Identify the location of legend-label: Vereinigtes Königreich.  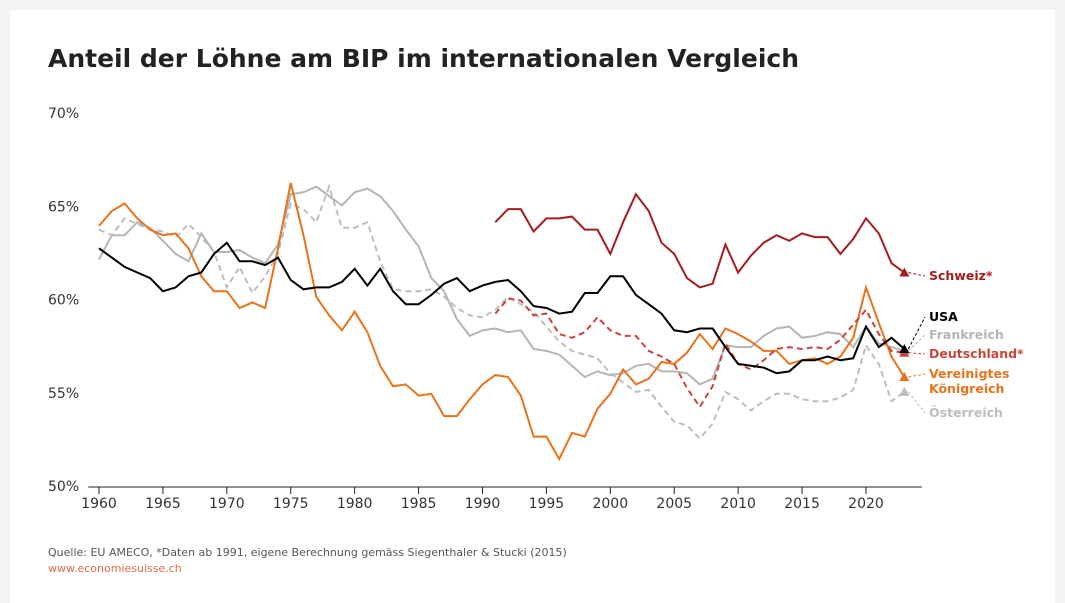
(969, 381).